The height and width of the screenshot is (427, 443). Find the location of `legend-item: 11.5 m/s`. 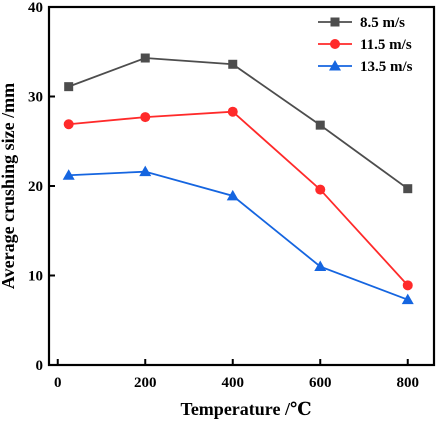

legend-item: 11.5 m/s is located at coordinates (365, 45).